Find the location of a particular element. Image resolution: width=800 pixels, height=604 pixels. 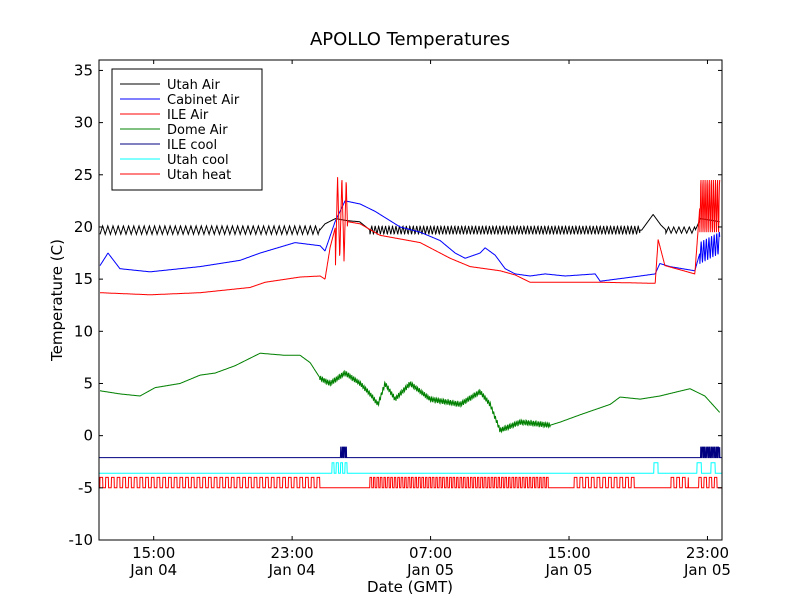

x-axis-label: Date (GMT) is located at coordinates (410, 587).